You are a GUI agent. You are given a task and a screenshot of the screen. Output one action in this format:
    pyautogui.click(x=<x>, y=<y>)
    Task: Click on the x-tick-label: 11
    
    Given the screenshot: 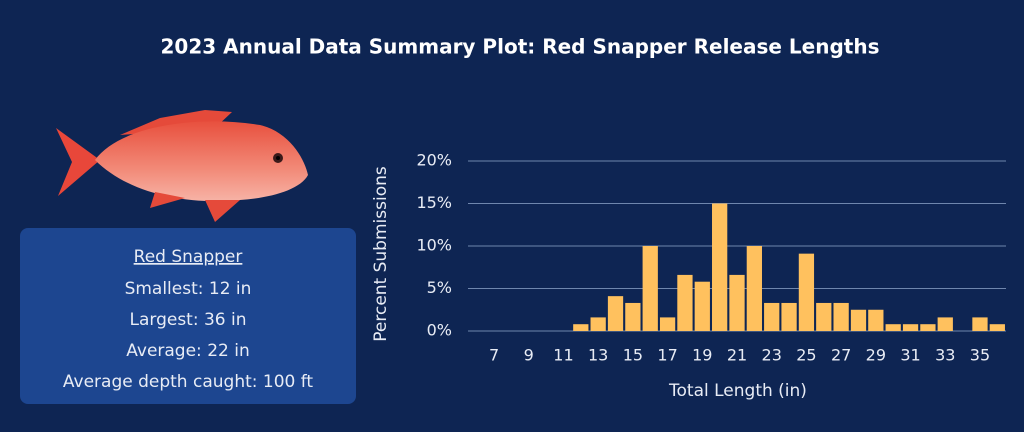 What is the action you would take?
    pyautogui.click(x=563, y=355)
    